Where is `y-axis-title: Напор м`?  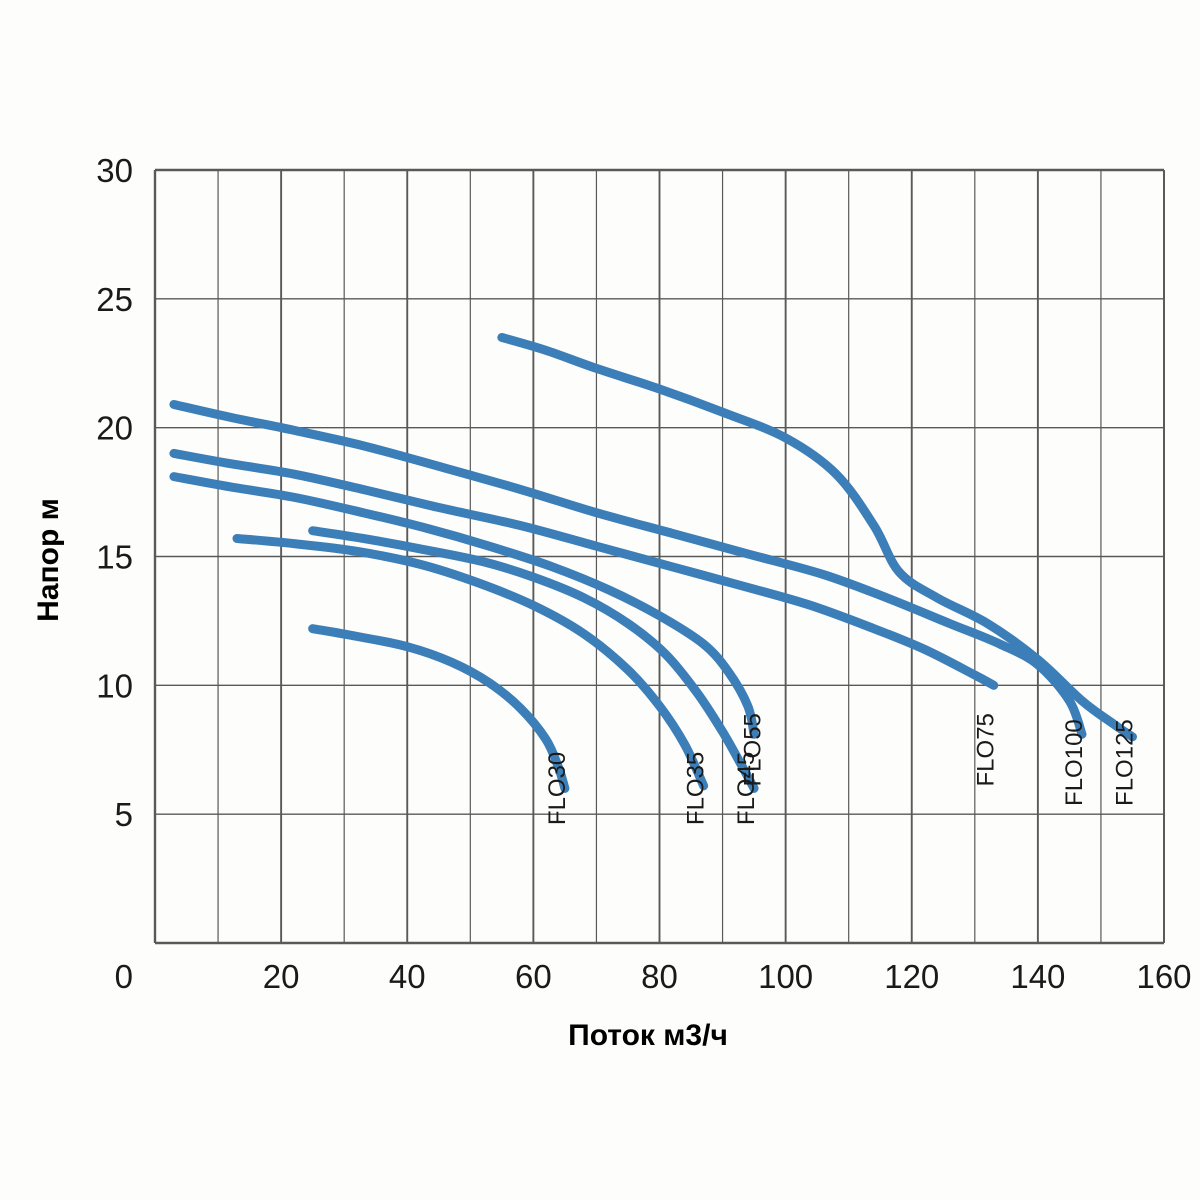
y-axis-title: Напор м is located at coordinates (48, 560).